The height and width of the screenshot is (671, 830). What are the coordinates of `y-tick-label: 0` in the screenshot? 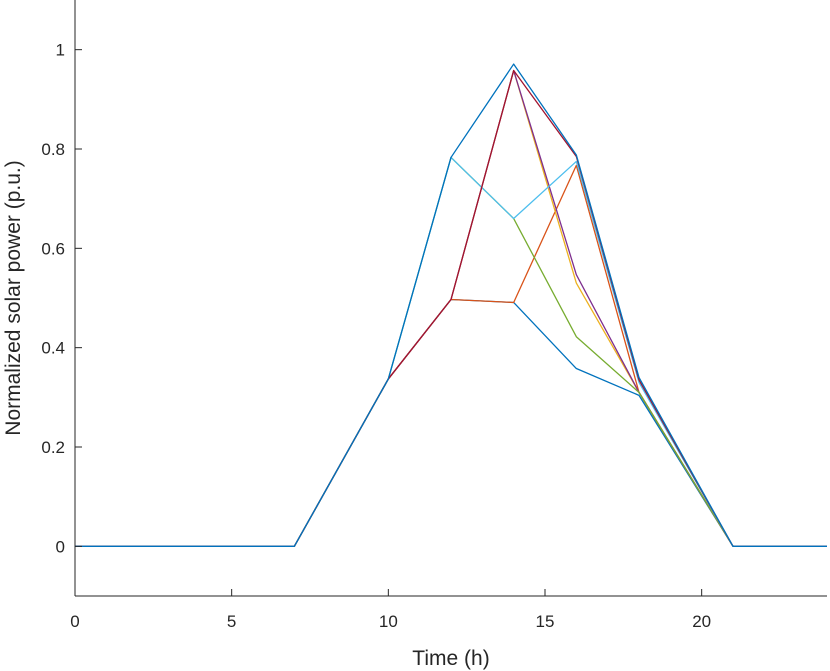 It's located at (60, 546).